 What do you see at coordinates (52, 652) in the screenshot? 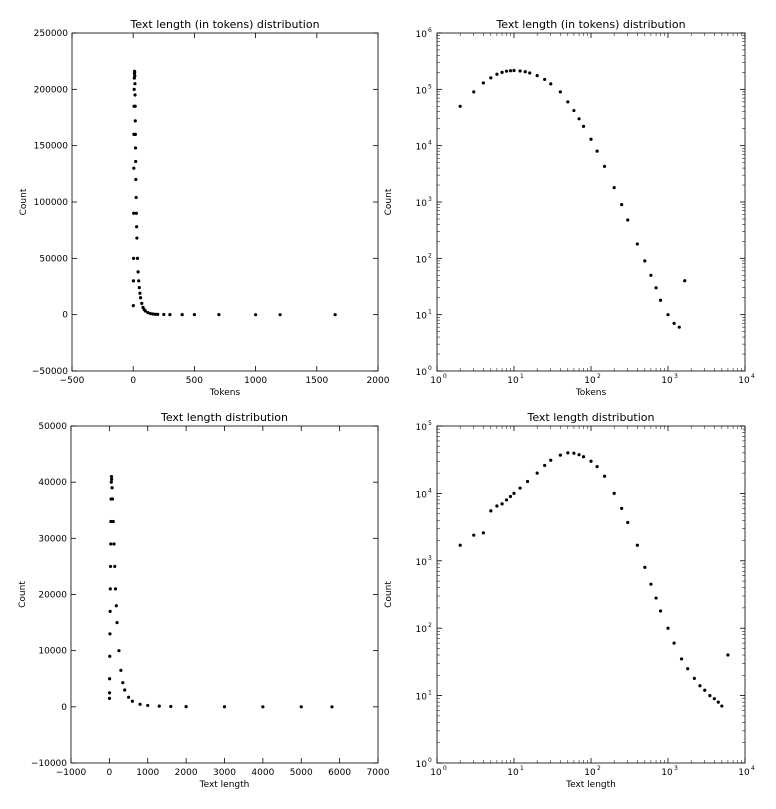
I see `y-tick-label: 10000` at bounding box center [52, 652].